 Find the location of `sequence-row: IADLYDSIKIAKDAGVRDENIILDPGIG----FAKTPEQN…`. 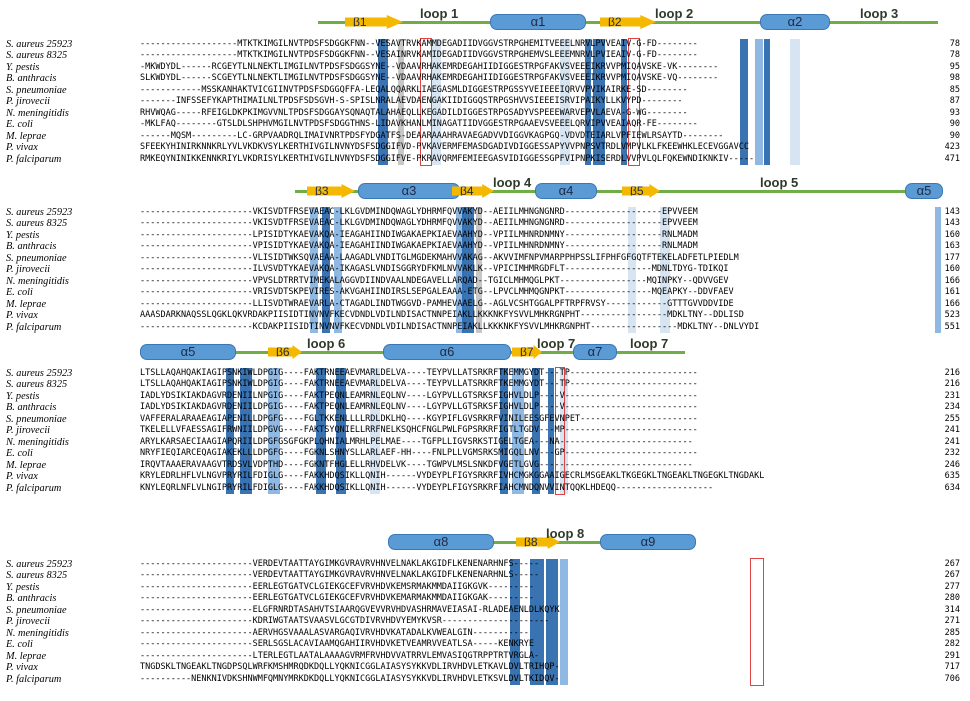

sequence-row: IADLYDSIKIAKDAGVRDENIILDPGIG----FAKTPEQN… is located at coordinates (419, 407).